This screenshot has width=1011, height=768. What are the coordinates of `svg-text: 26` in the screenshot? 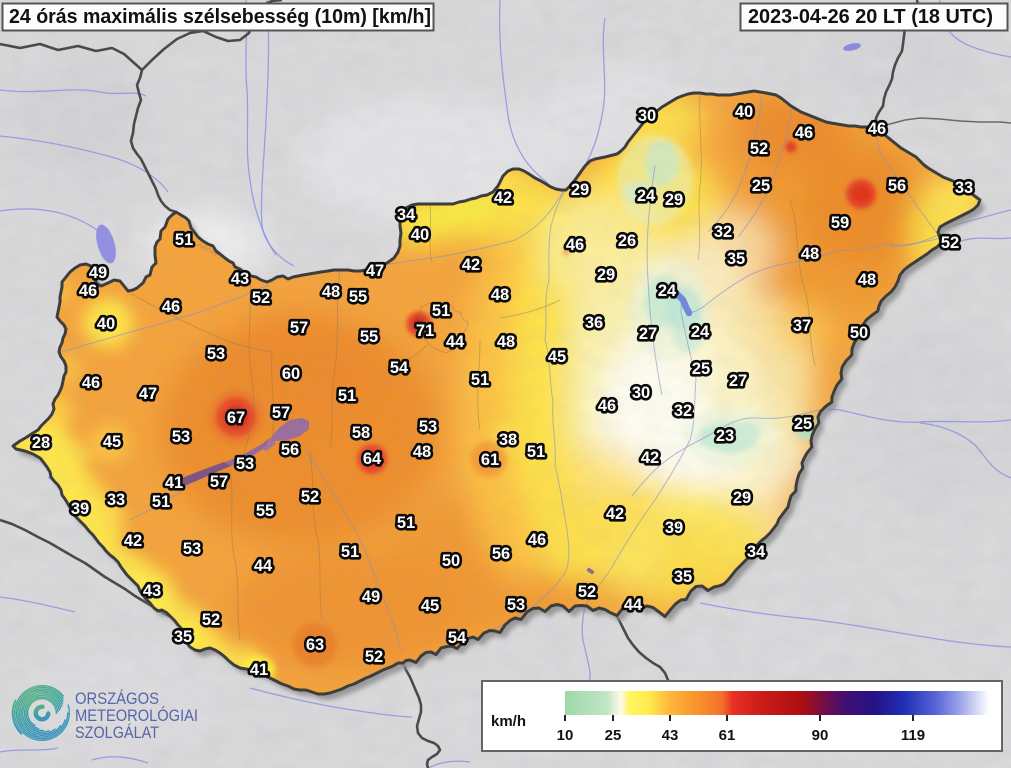 It's located at (627, 241).